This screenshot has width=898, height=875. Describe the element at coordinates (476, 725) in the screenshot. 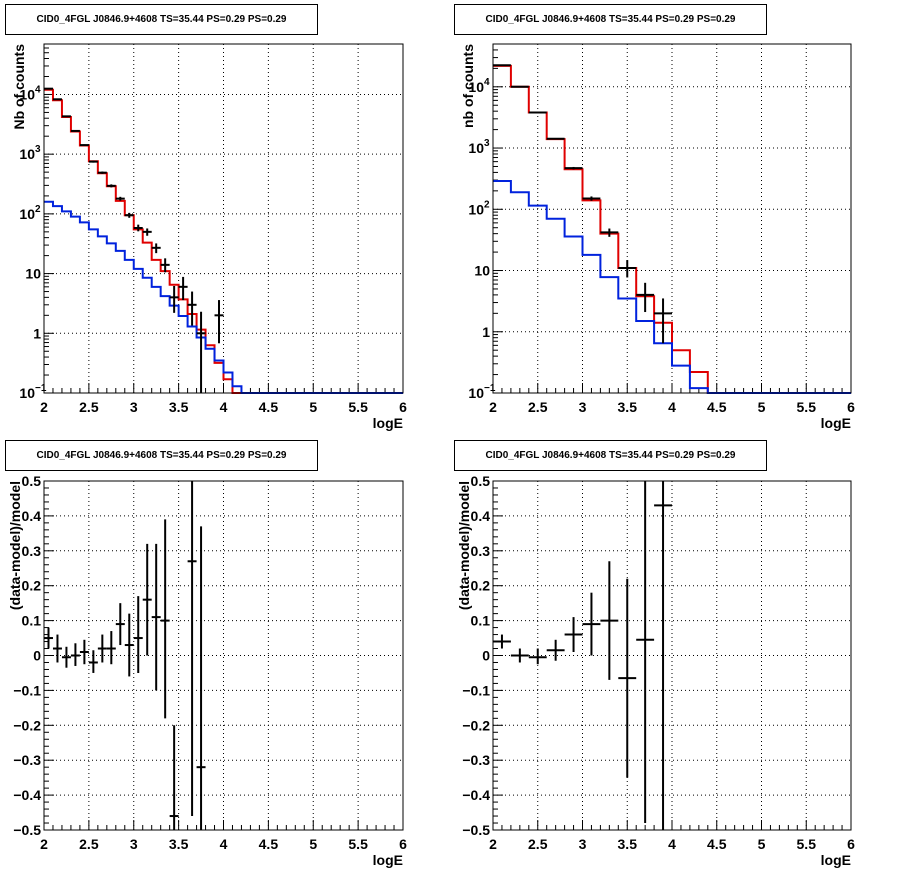

I see `y-tick-label: −0.2` at that location.